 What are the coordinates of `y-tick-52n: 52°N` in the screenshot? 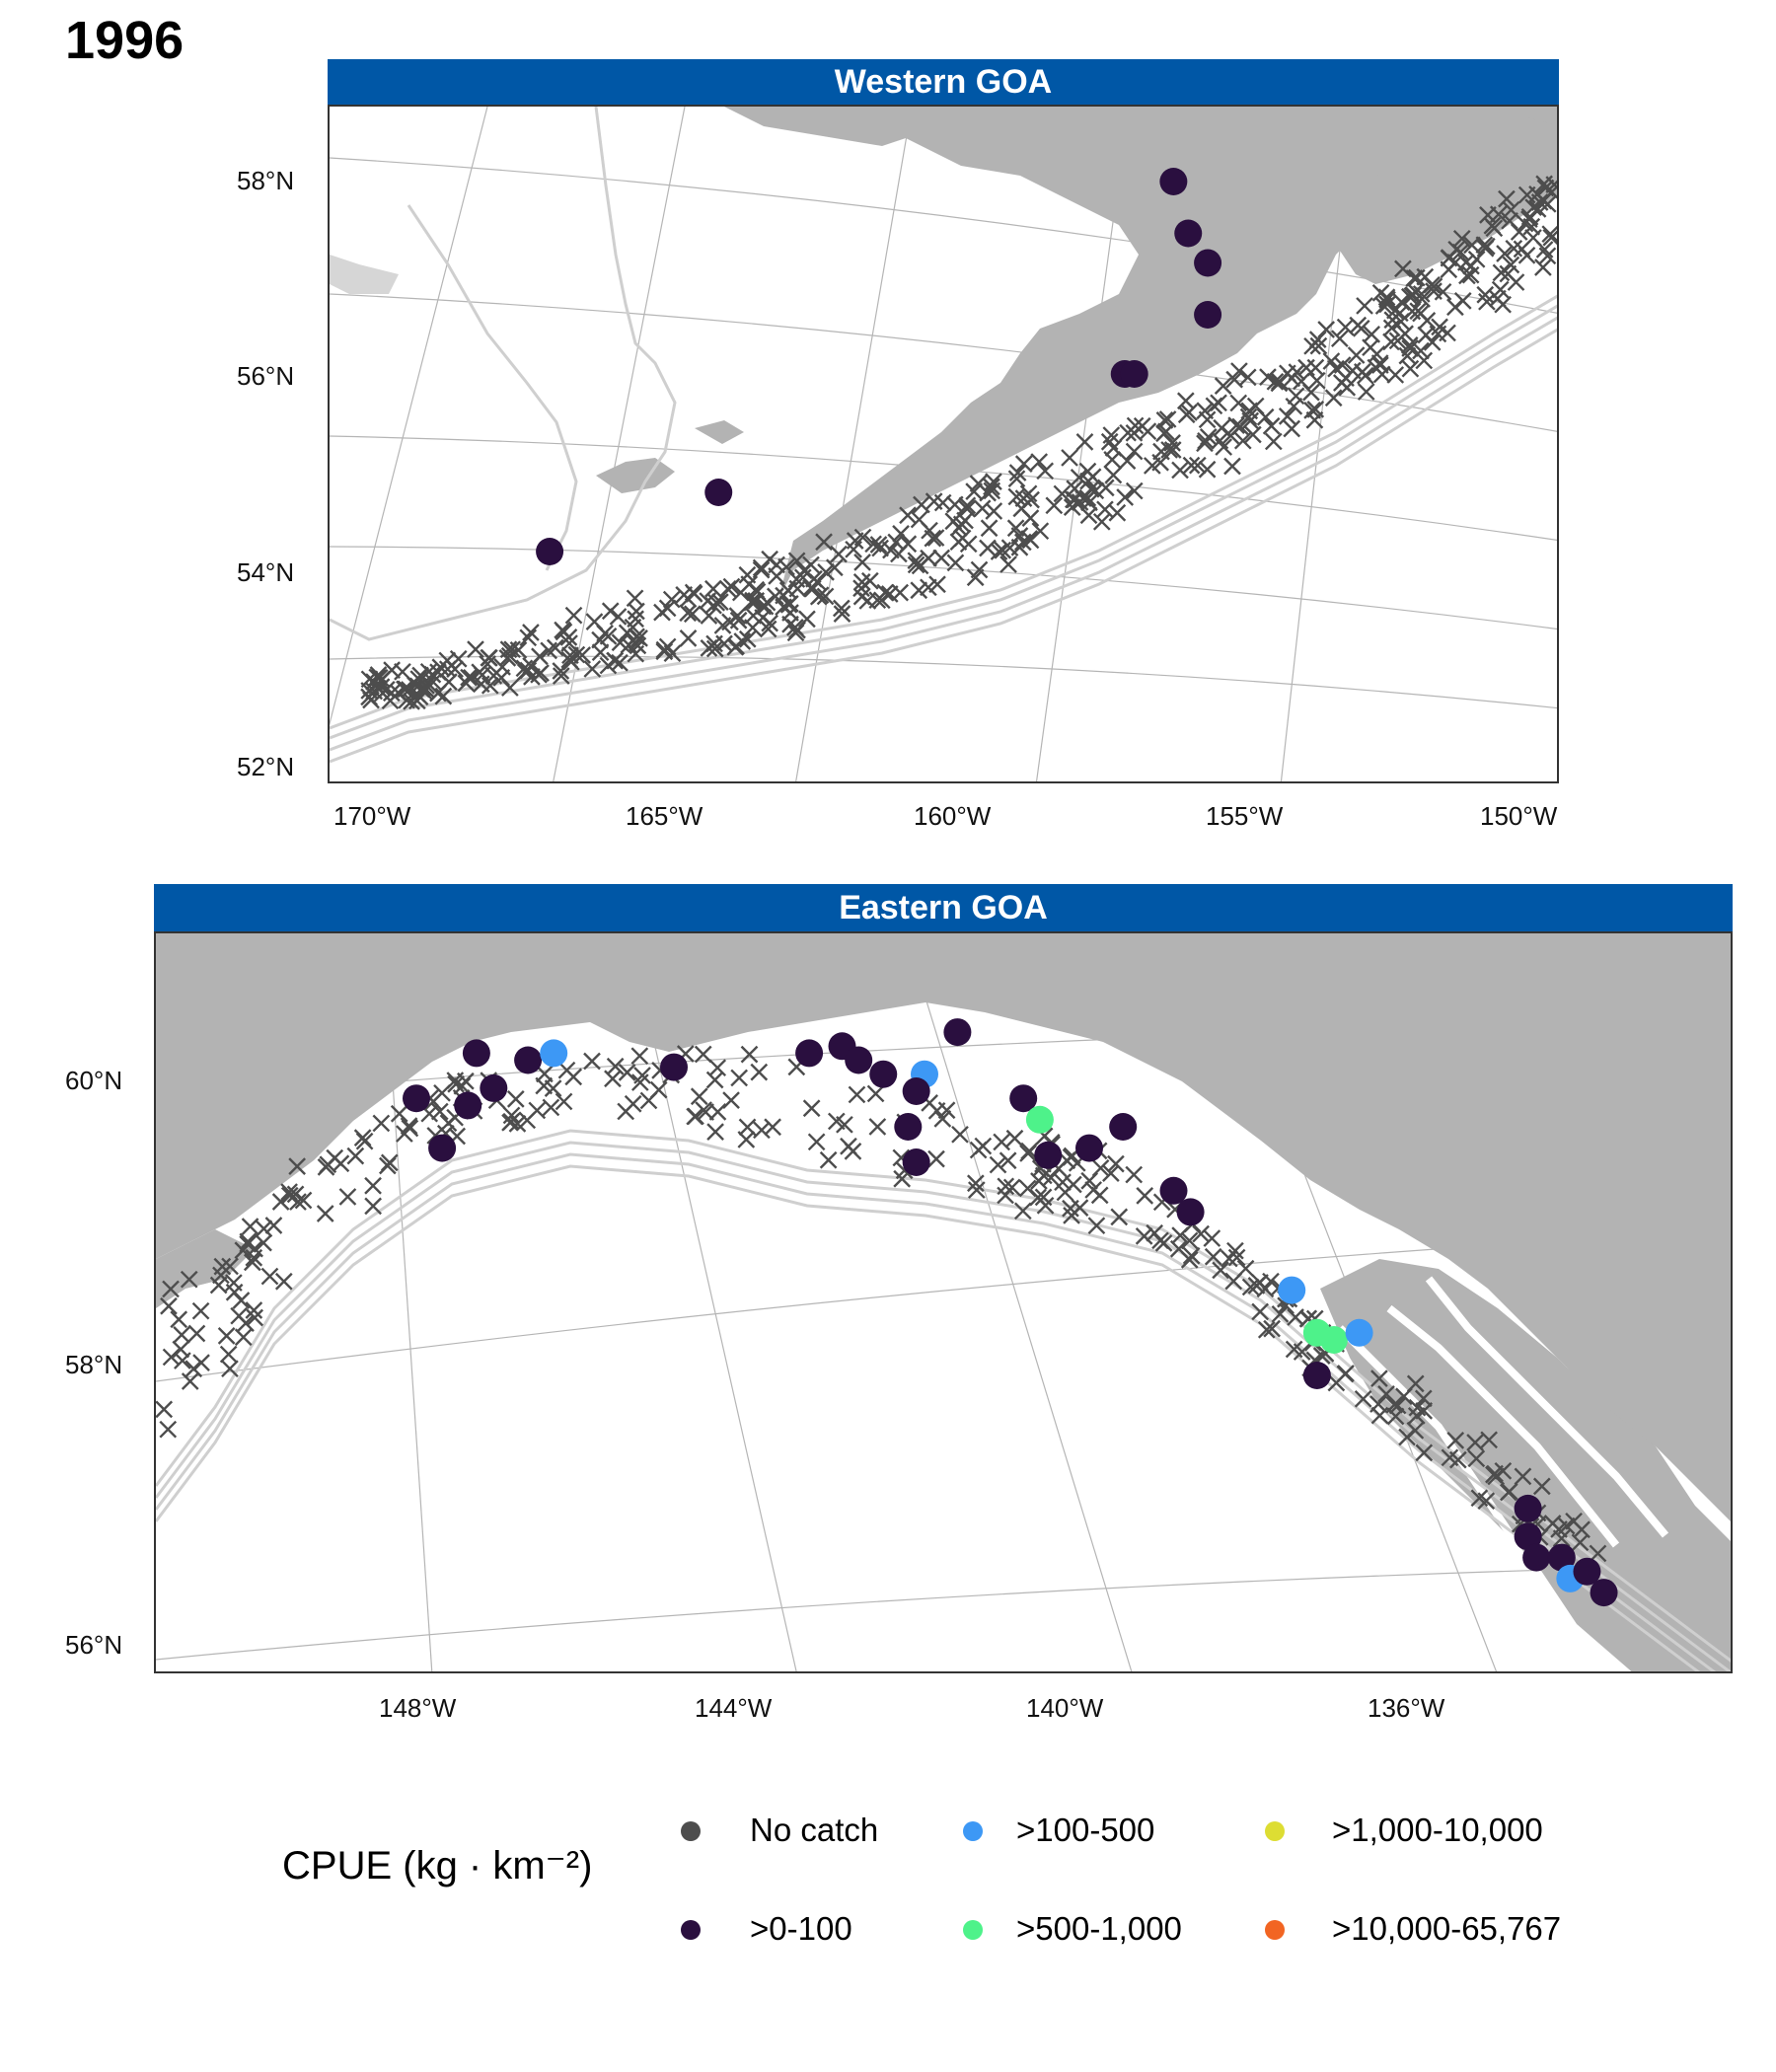 It's located at (266, 766).